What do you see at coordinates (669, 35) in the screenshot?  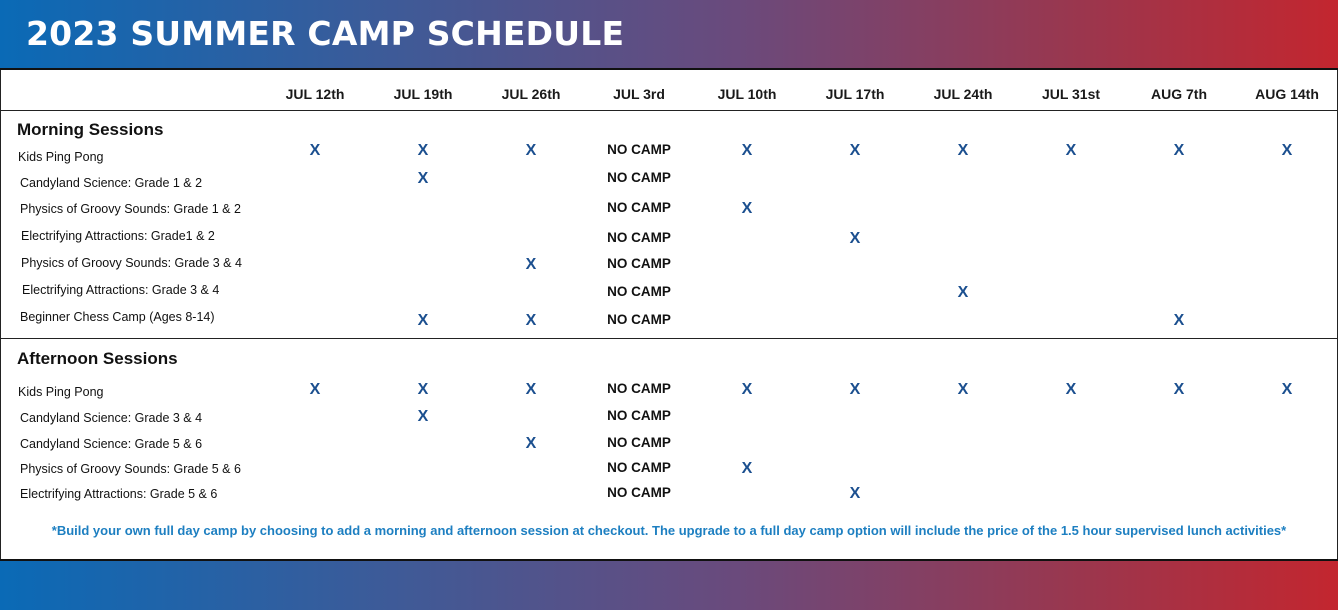 I see `header-banner: 2023 SUMMER CAMP SCHEDULE` at bounding box center [669, 35].